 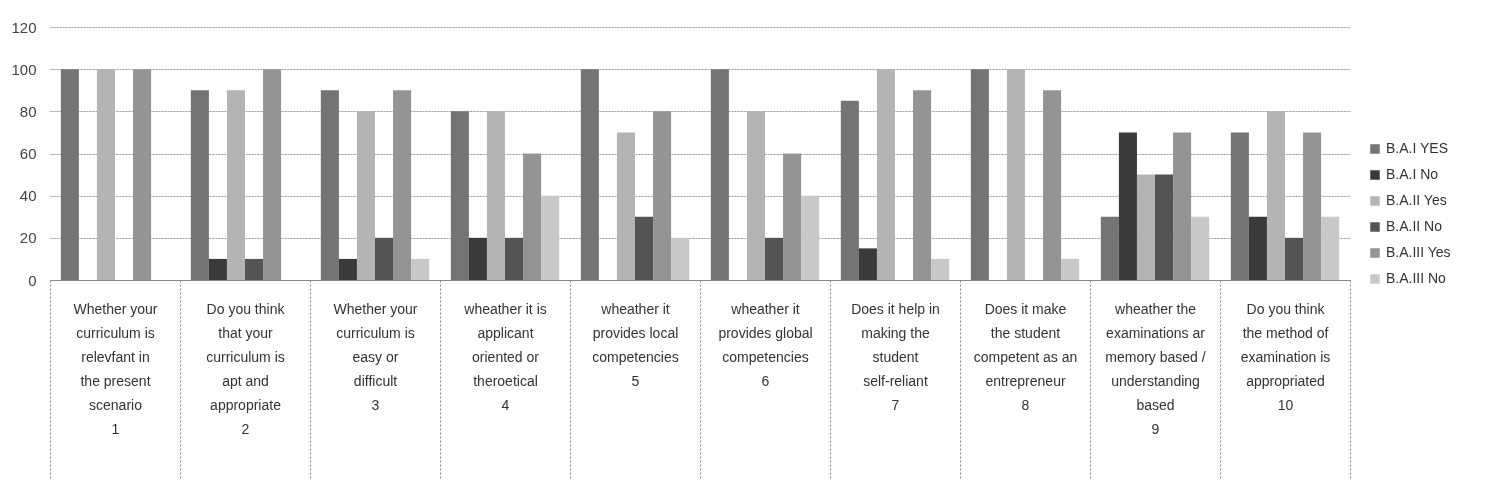 I want to click on x-tick-label: Do you think that your curriculum is apt and appropriate 2, so click(x=246, y=368).